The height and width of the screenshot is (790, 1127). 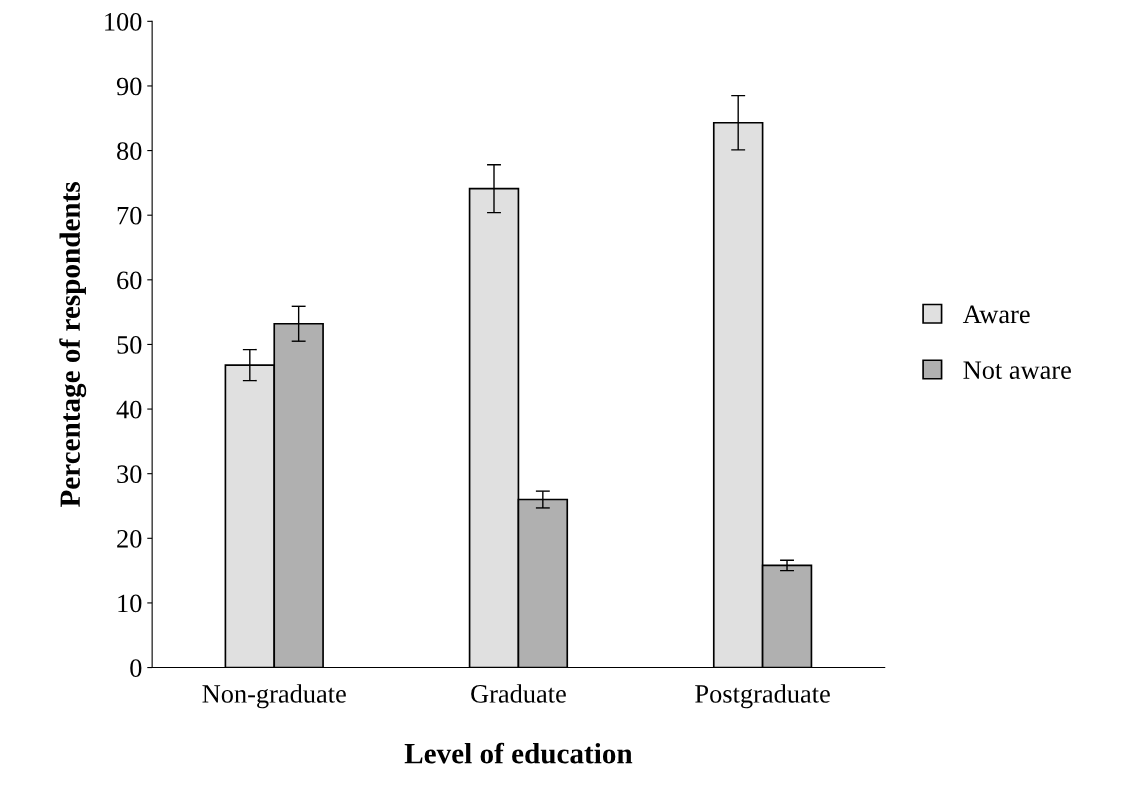 I want to click on y-tick-label: 90, so click(x=129, y=86).